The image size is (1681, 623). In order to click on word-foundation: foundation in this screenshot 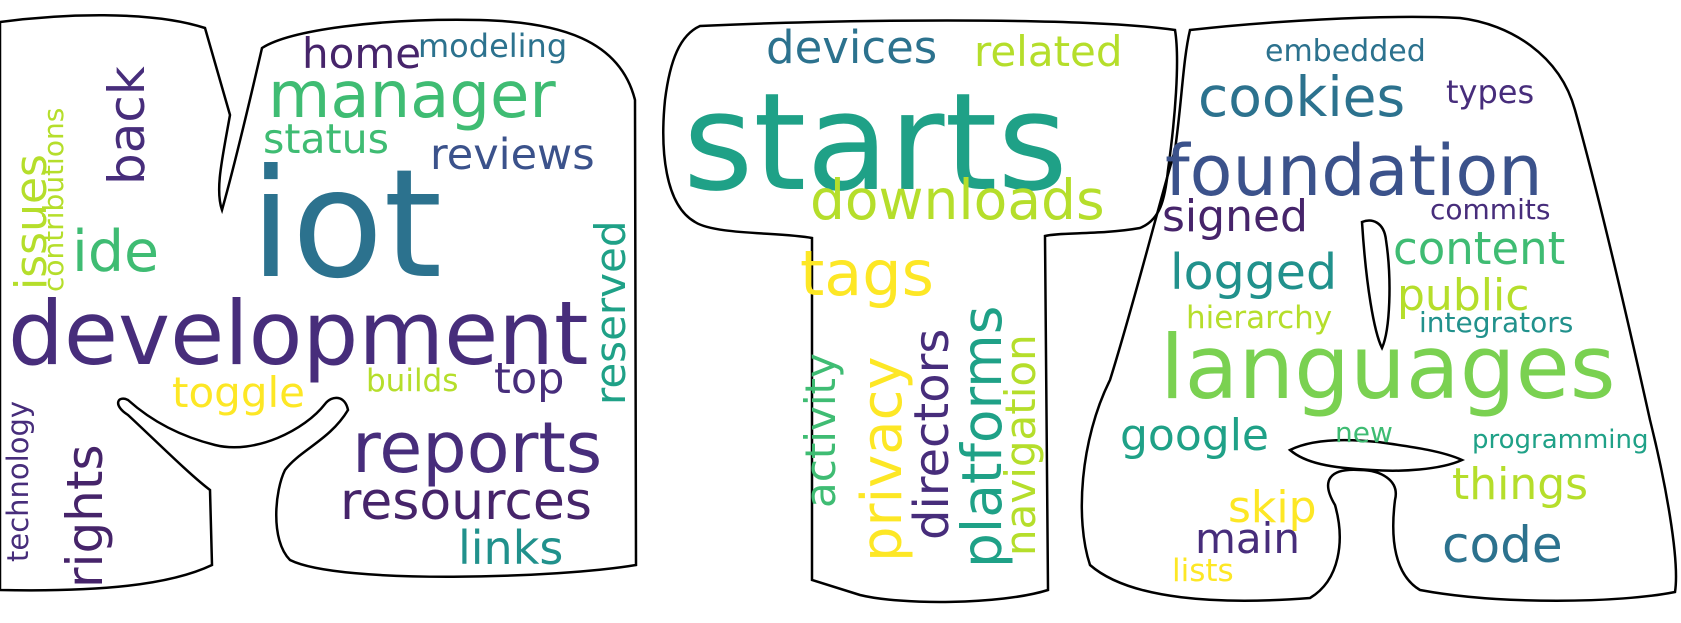, I will do `click(1354, 171)`.